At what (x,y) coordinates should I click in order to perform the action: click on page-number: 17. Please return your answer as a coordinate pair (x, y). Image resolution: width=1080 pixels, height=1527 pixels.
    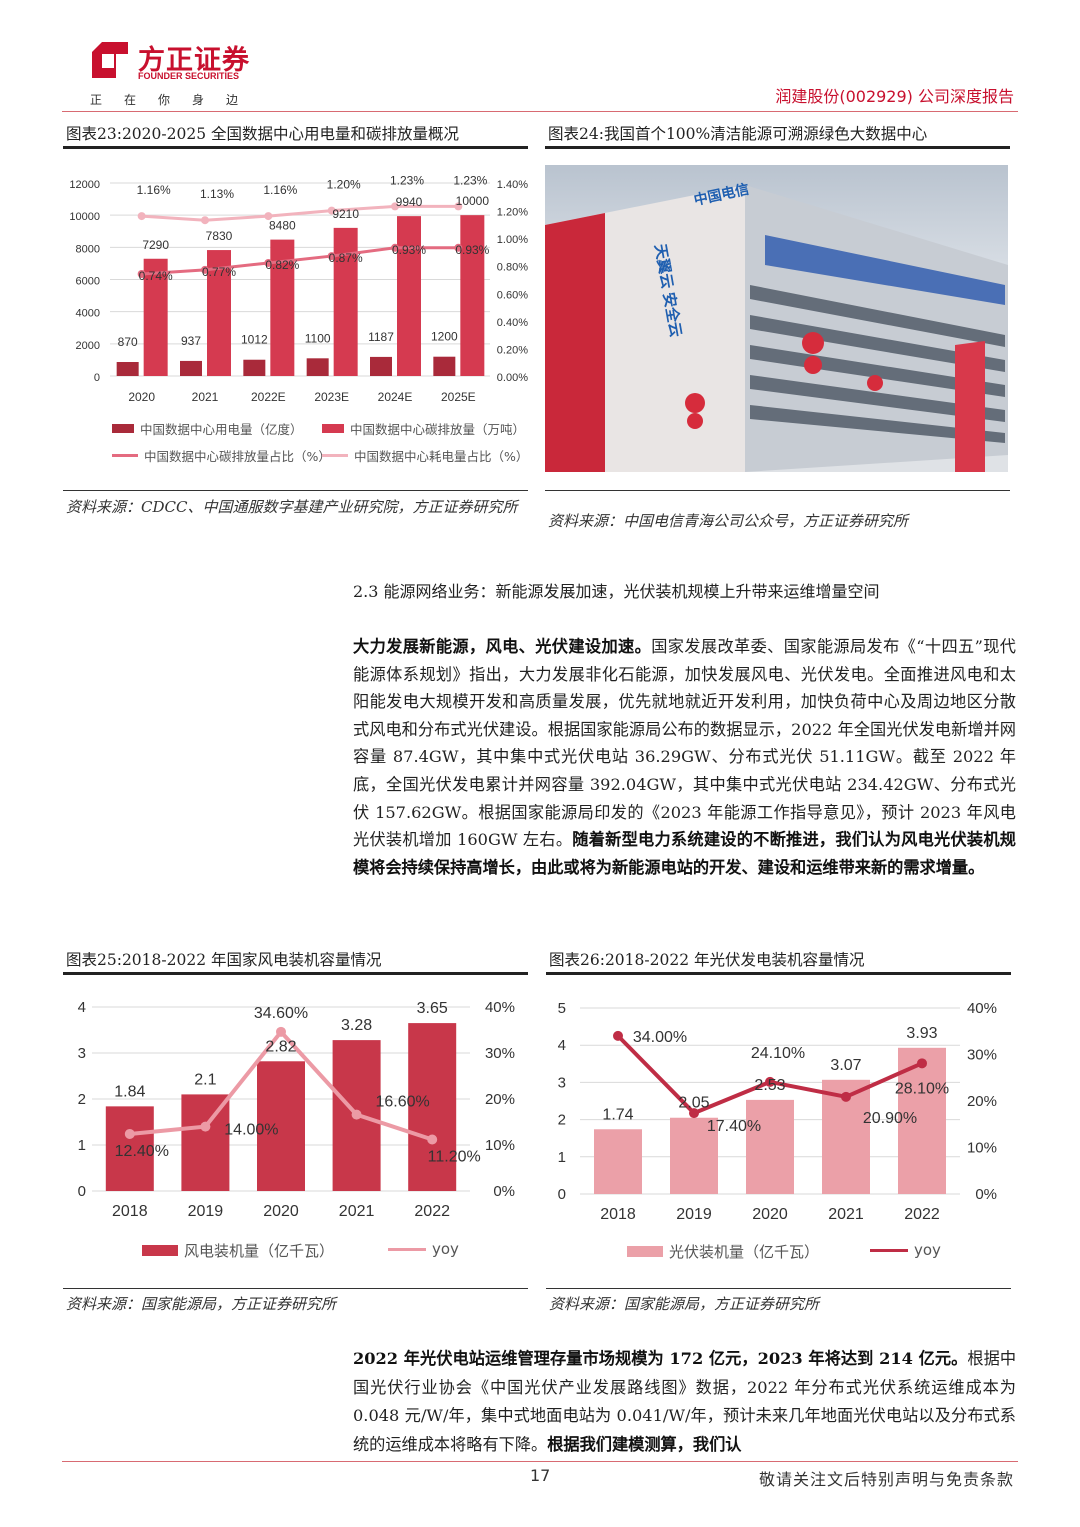
    Looking at the image, I should click on (540, 1475).